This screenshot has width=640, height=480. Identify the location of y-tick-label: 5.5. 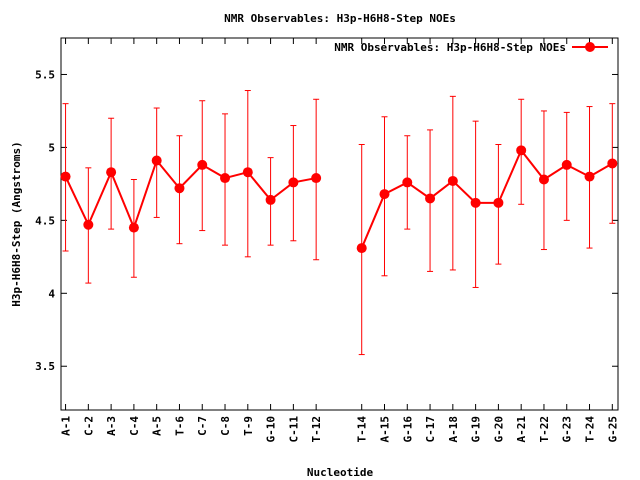
(45, 74).